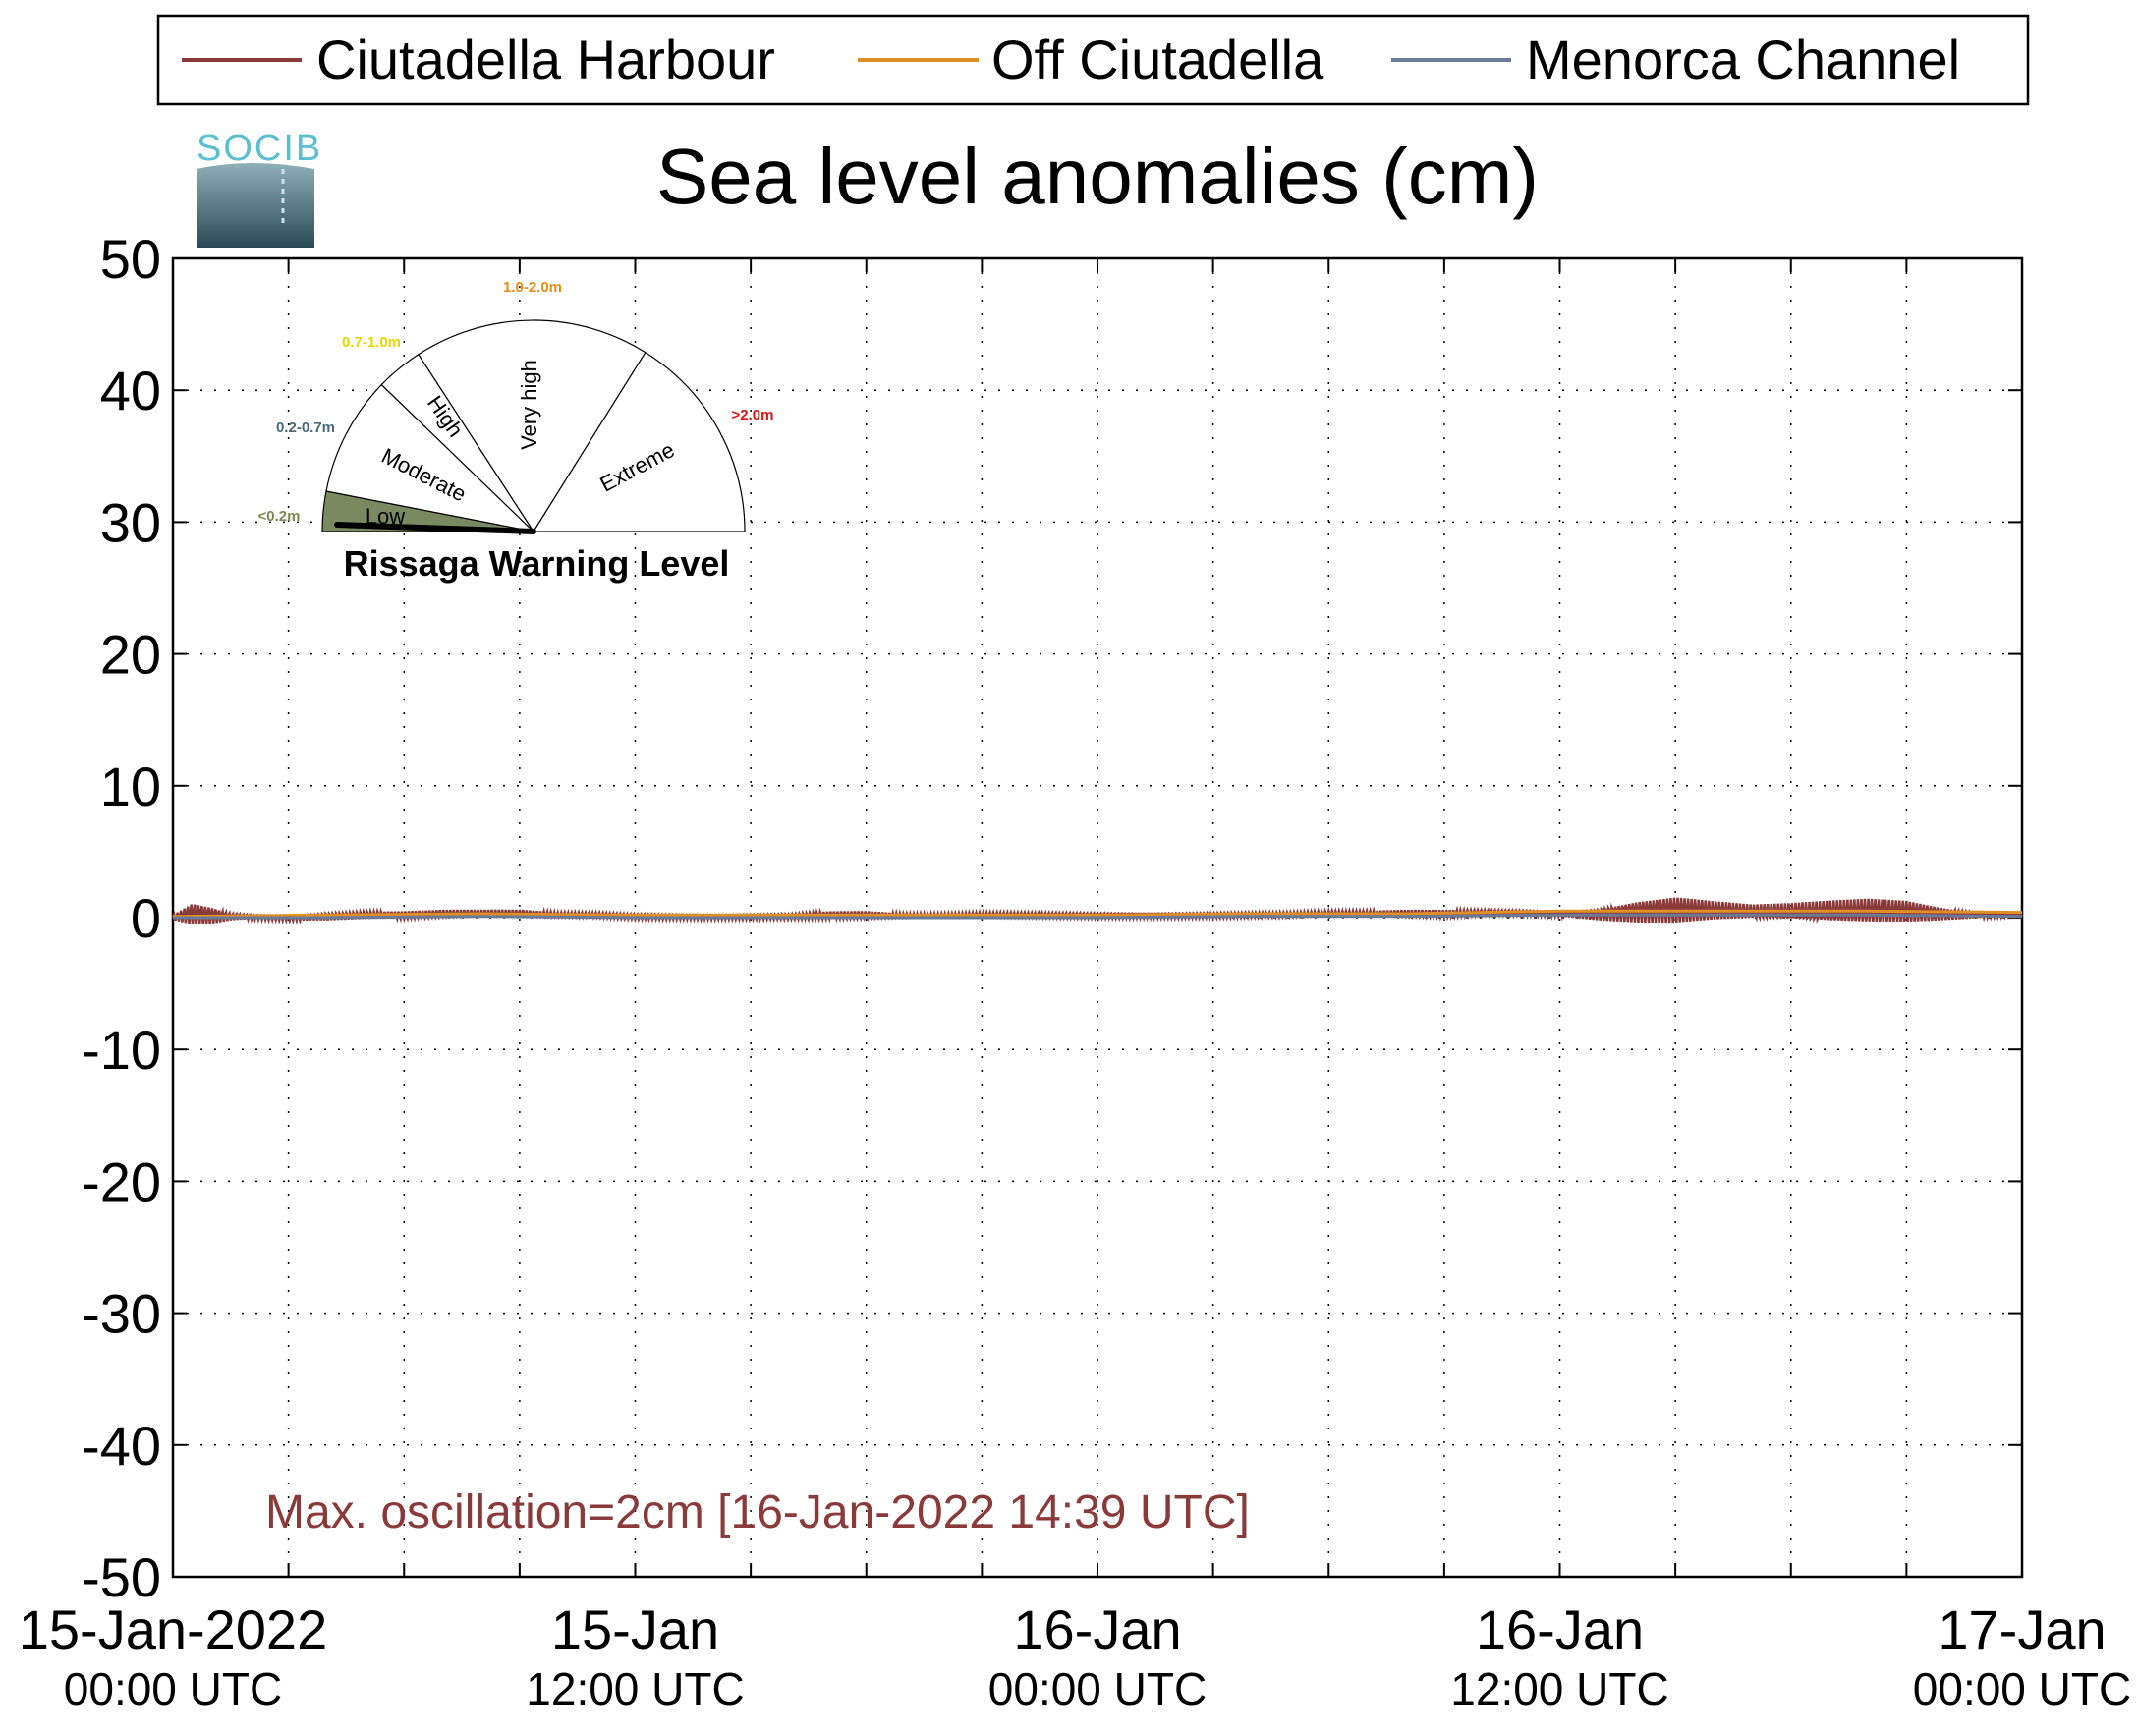  I want to click on socib-logo-text: SOCIB, so click(259, 148).